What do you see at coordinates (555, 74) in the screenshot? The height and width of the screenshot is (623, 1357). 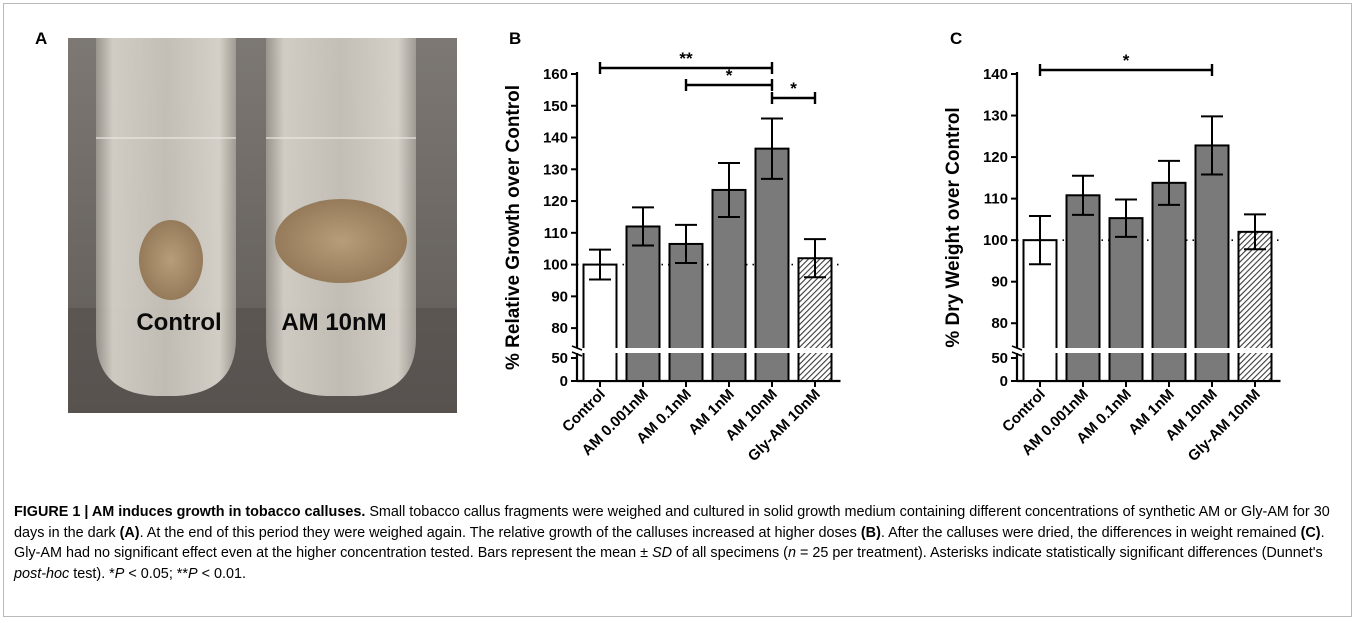 I see `chart-b-y-tick-label-160: 160` at bounding box center [555, 74].